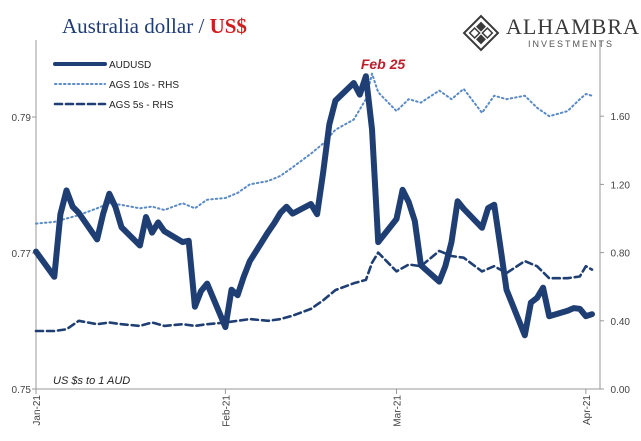 Image resolution: width=641 pixels, height=441 pixels. I want to click on legend-label: AGS 5s - RHS, so click(141, 105).